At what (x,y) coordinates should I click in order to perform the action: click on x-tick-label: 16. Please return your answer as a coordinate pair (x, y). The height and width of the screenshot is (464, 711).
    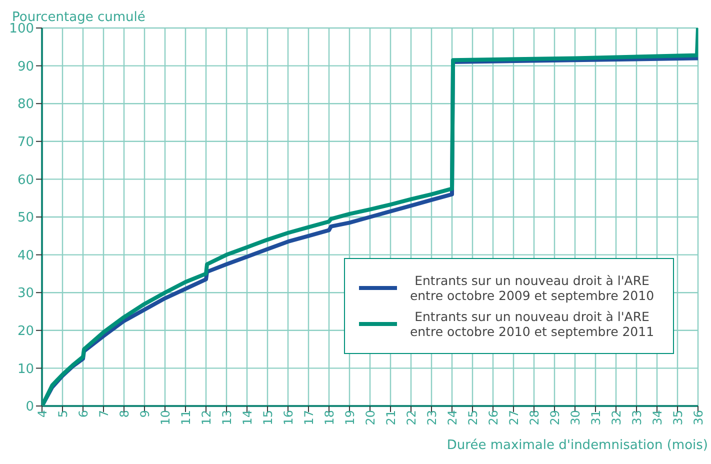
    Looking at the image, I should click on (289, 418).